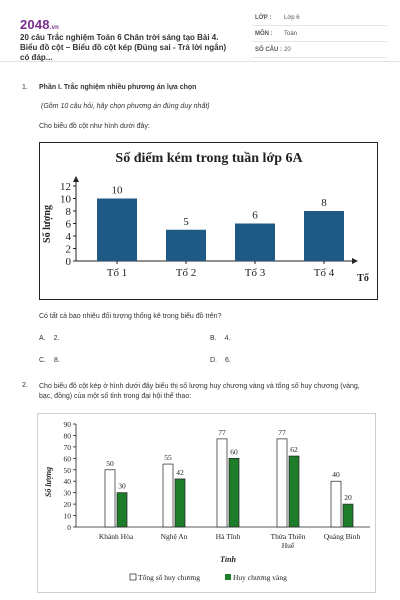 This screenshot has width=400, height=600. What do you see at coordinates (291, 34) in the screenshot?
I see `meta-value: Toán` at bounding box center [291, 34].